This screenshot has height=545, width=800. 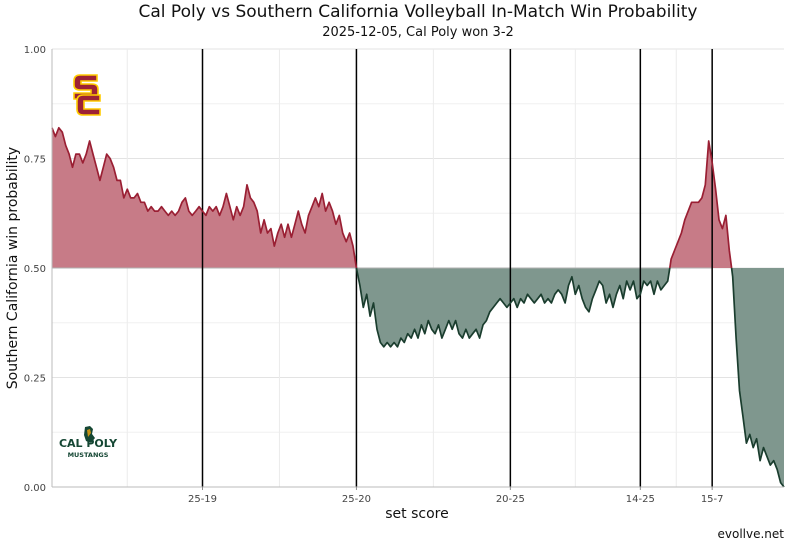 I want to click on cal-poly-mustangs-logo: CAL POLY MUSTANGS, so click(x=88, y=442).